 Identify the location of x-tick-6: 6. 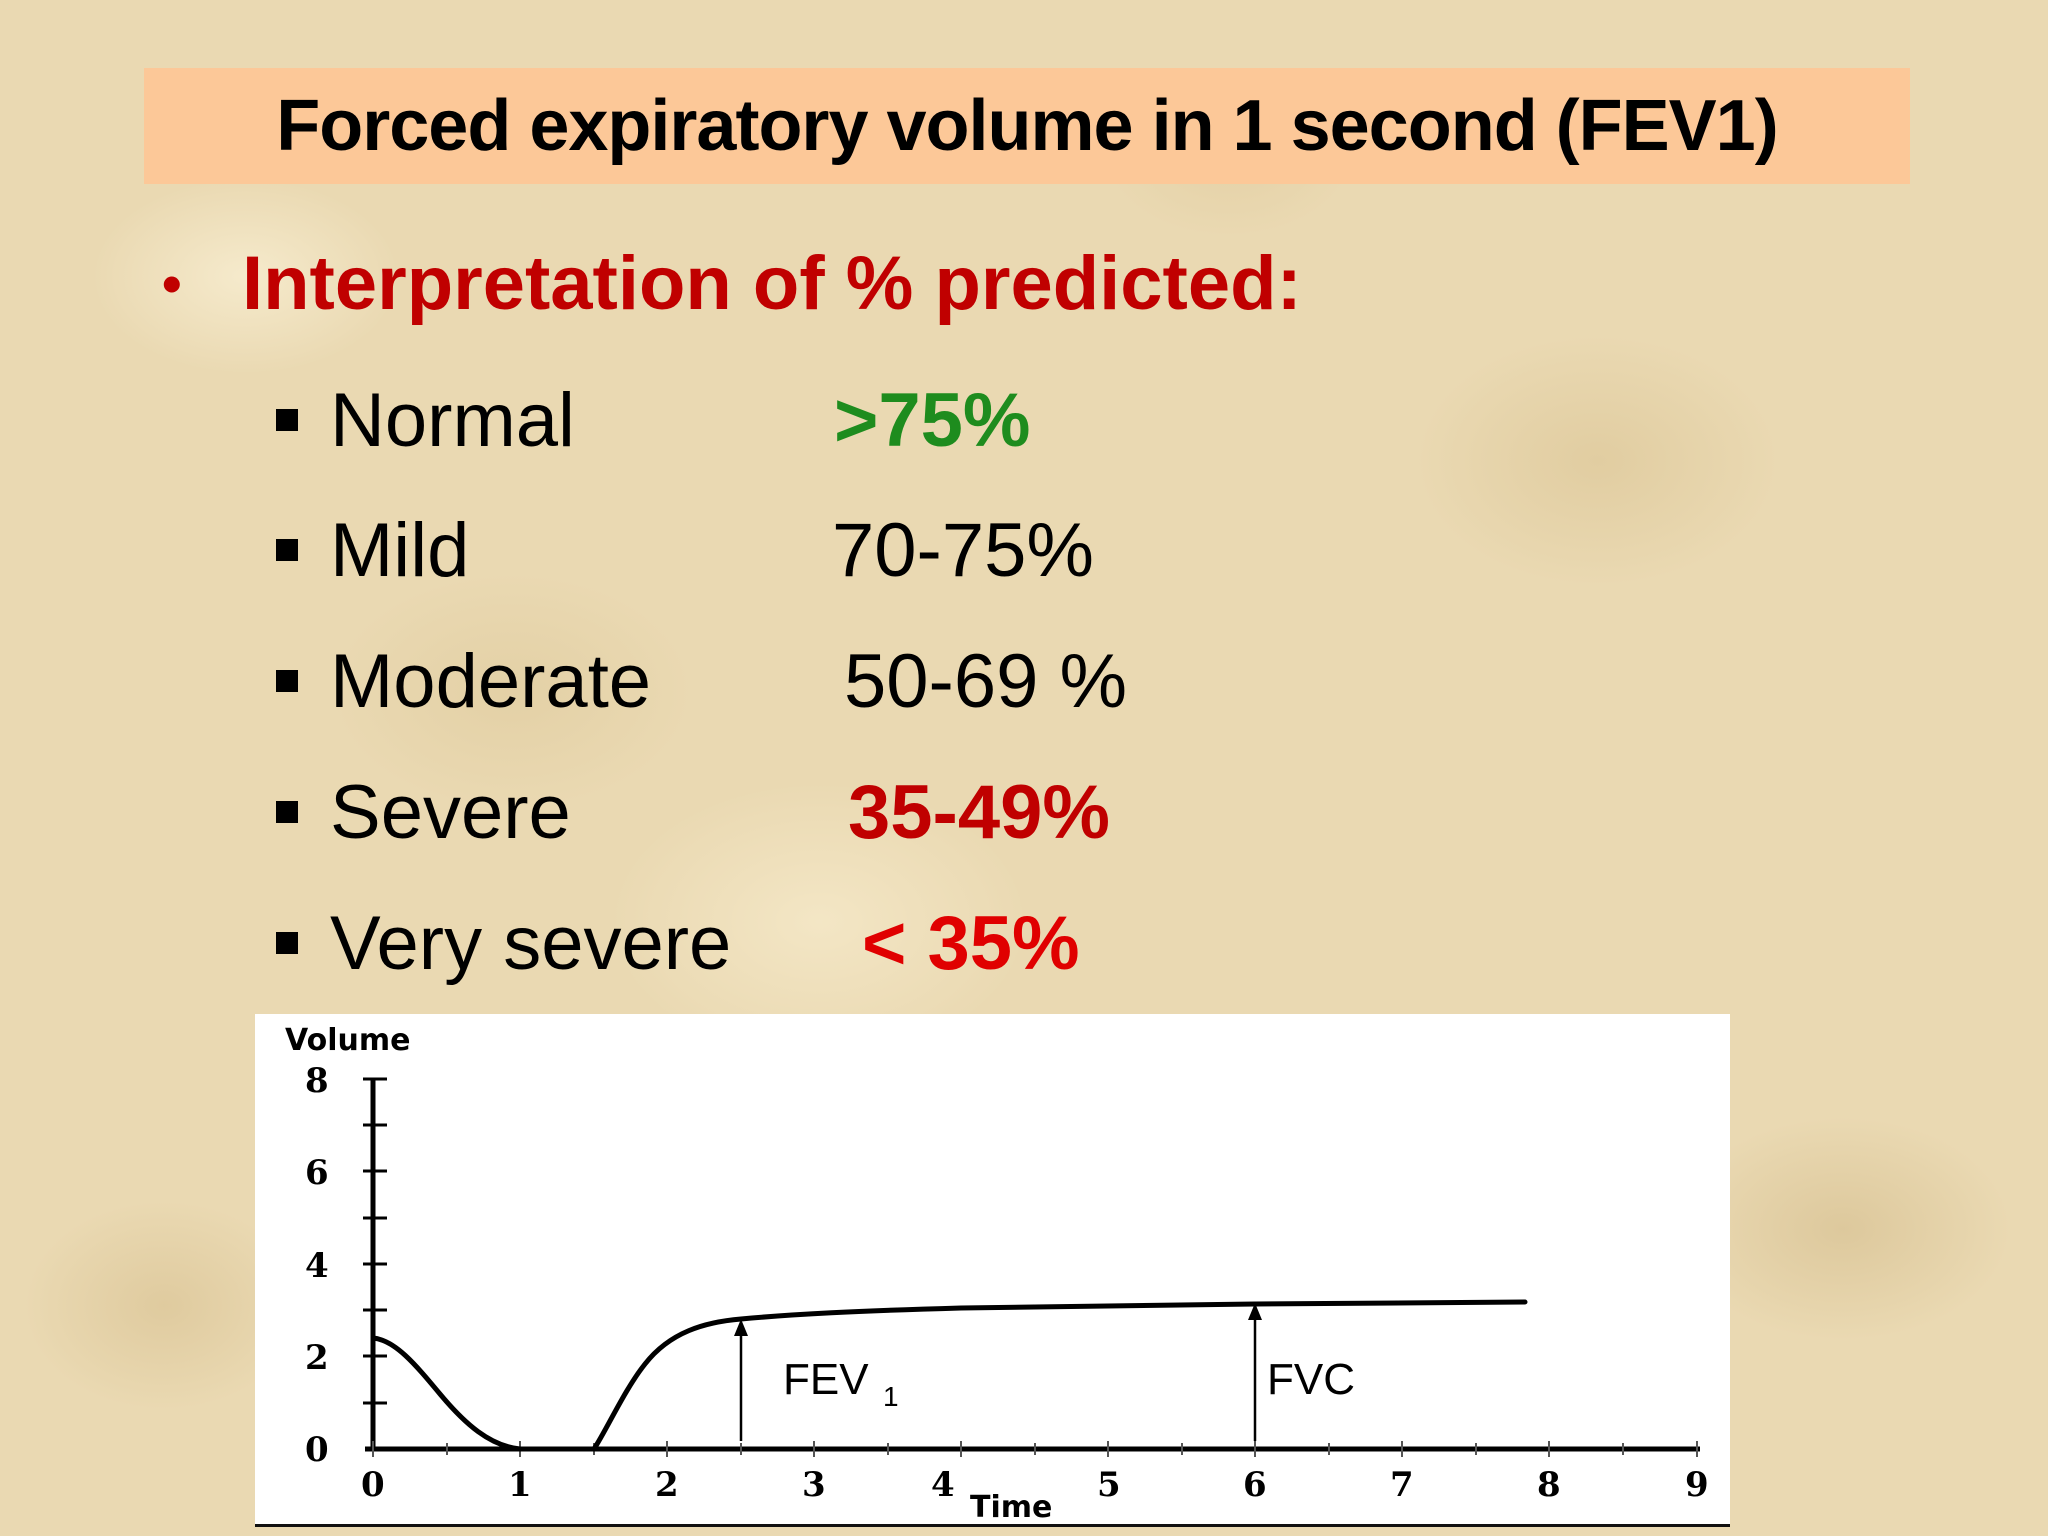
(1255, 1485).